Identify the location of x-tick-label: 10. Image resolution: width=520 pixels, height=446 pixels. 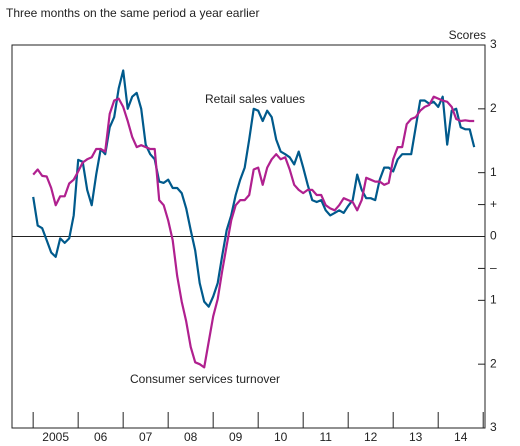
(281, 437).